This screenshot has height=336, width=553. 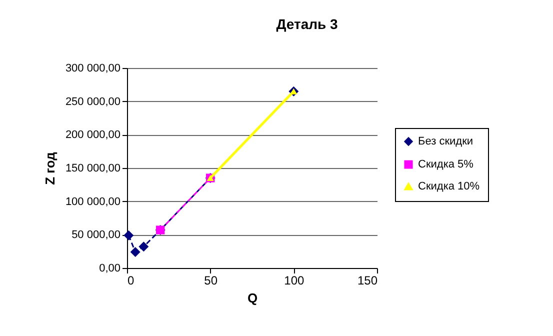 I want to click on x-tick-label: 0, so click(x=131, y=281).